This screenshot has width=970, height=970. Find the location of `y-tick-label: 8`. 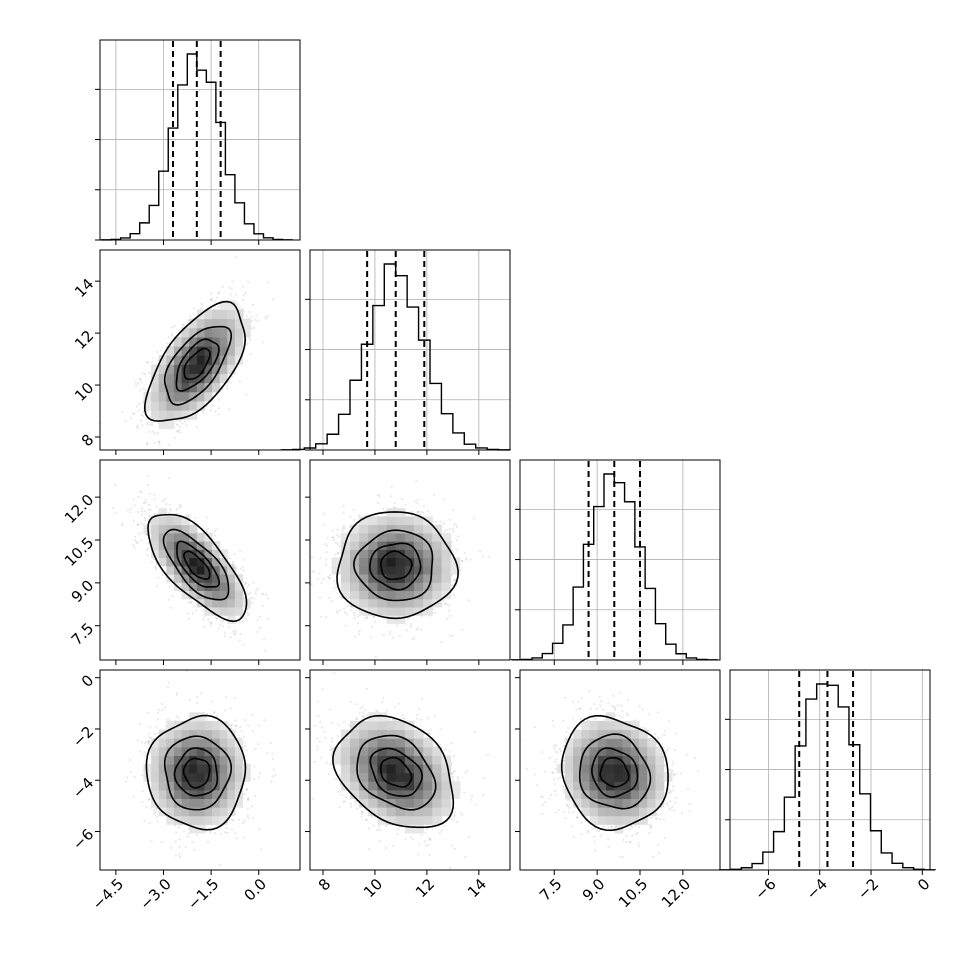

y-tick-label: 8 is located at coordinates (87, 440).